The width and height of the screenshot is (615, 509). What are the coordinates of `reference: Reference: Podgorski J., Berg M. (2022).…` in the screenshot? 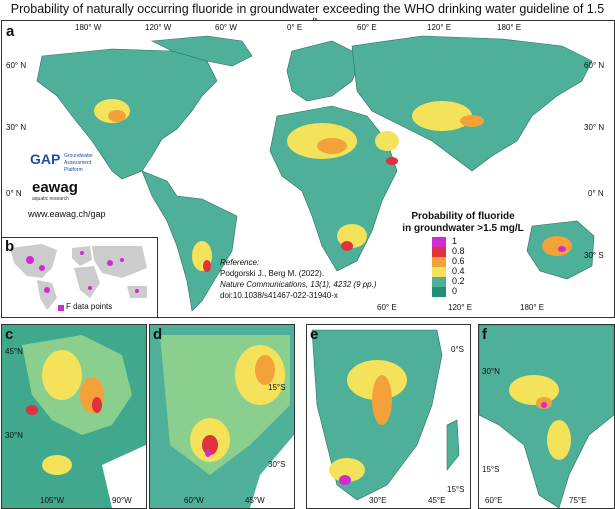 It's located at (298, 279).